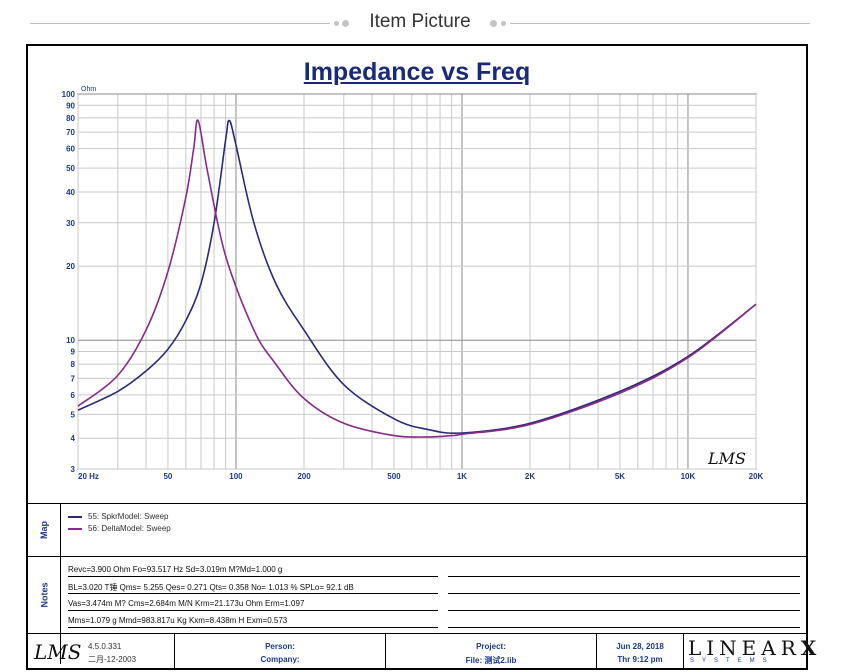 This screenshot has height=672, width=848. I want to click on project-field: Project:, so click(491, 646).